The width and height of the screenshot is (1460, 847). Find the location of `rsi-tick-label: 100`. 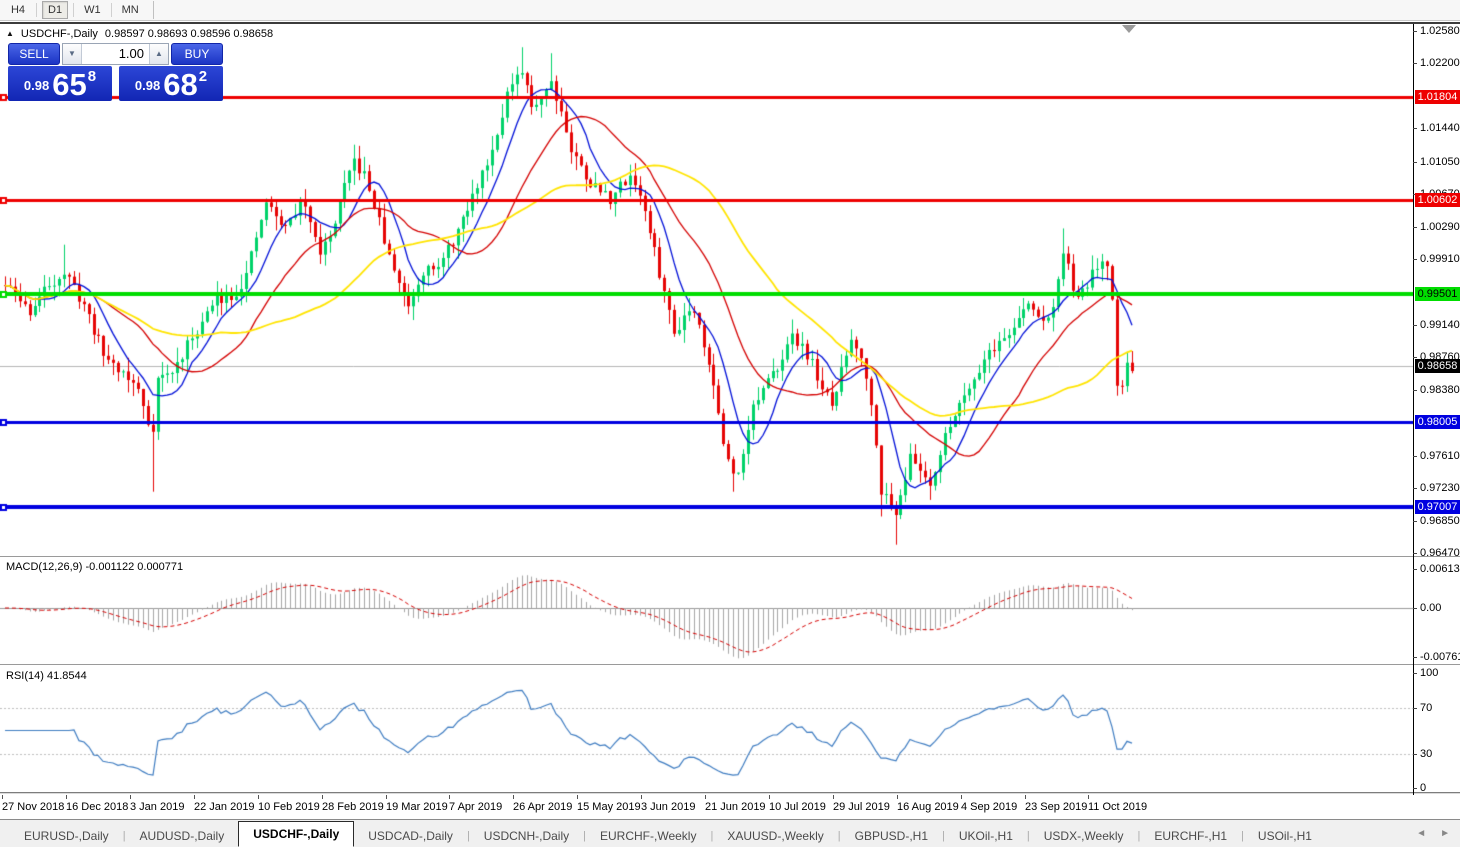

rsi-tick-label: 100 is located at coordinates (1429, 673).